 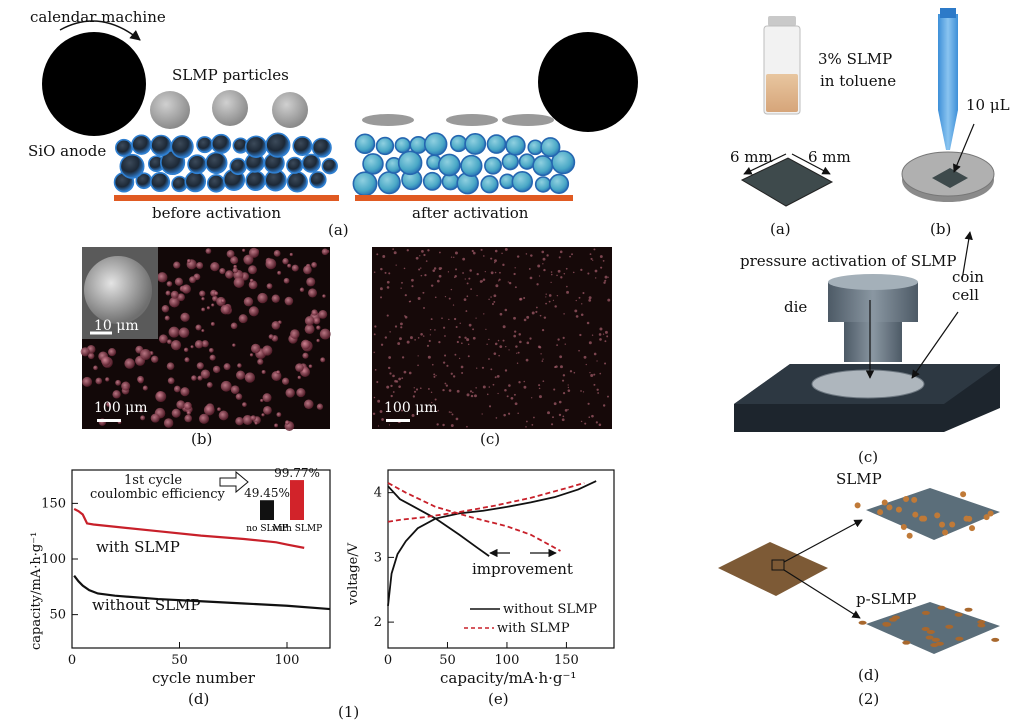 I want to click on fine-dots-c, so click(x=491, y=337).